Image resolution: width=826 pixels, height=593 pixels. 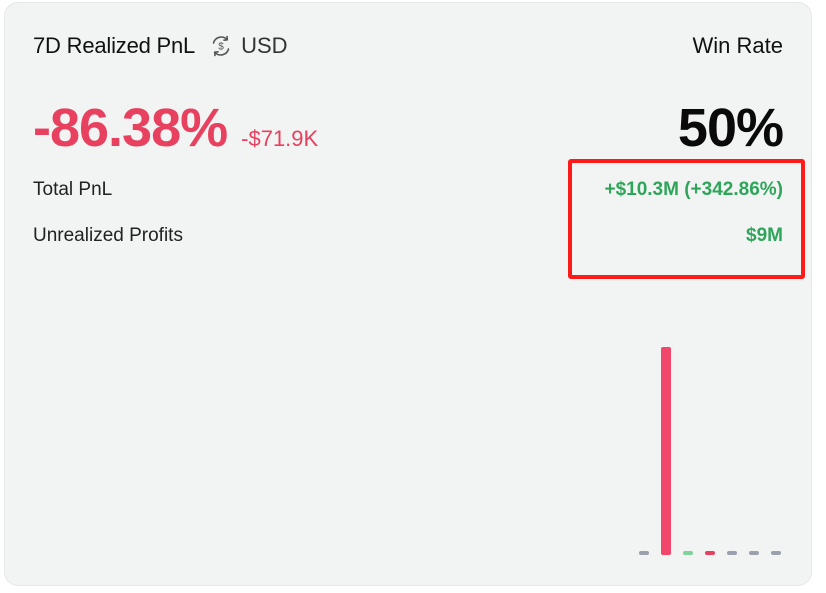 I want to click on unrealized-profits-label: Unrealized Profits, so click(x=108, y=235).